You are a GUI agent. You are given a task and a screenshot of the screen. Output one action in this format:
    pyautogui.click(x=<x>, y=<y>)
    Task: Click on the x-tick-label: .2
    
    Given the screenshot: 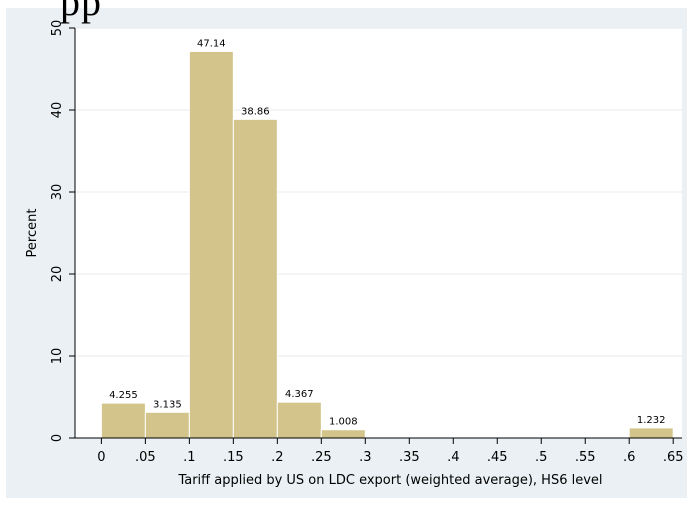 What is the action you would take?
    pyautogui.click(x=277, y=457)
    